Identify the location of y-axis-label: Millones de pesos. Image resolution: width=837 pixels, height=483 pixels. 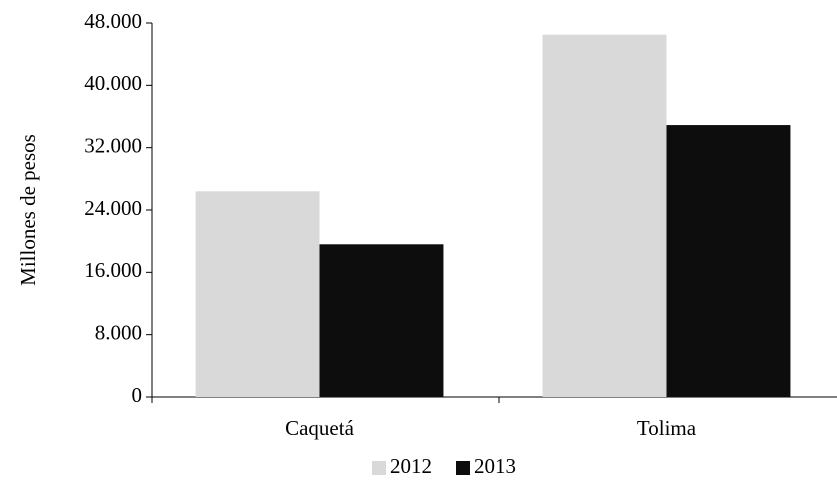
(28, 210).